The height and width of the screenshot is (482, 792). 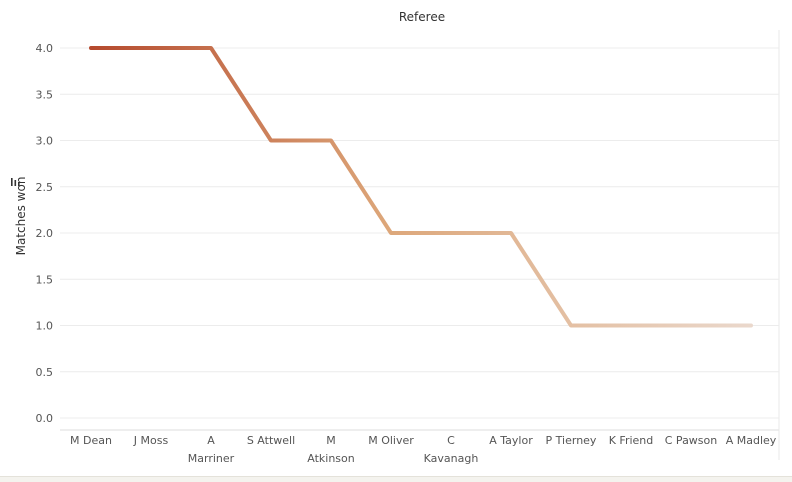 What do you see at coordinates (45, 279) in the screenshot?
I see `y-tick-label: 1.5` at bounding box center [45, 279].